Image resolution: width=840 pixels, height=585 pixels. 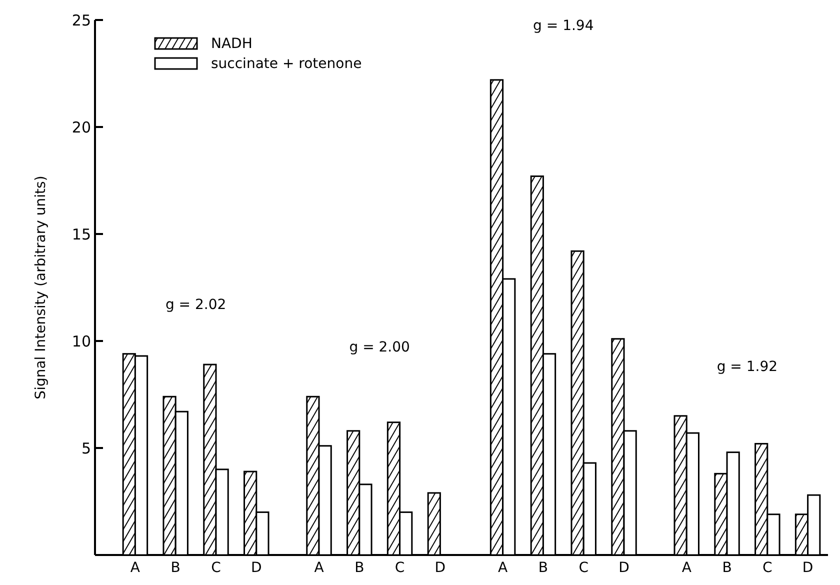 What do you see at coordinates (379, 348) in the screenshot?
I see `annotation: g = 2.00` at bounding box center [379, 348].